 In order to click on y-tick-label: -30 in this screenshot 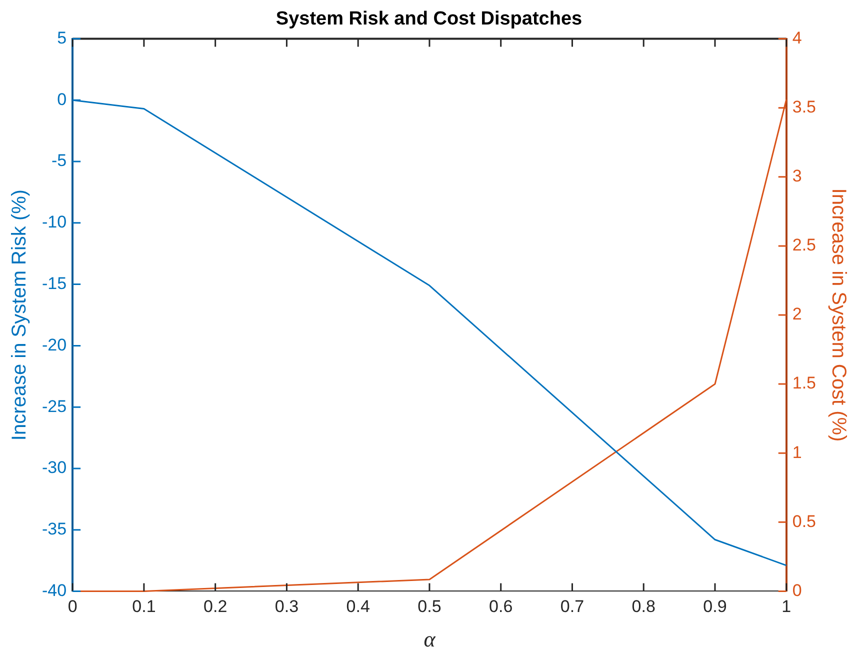, I will do `click(54, 468)`.